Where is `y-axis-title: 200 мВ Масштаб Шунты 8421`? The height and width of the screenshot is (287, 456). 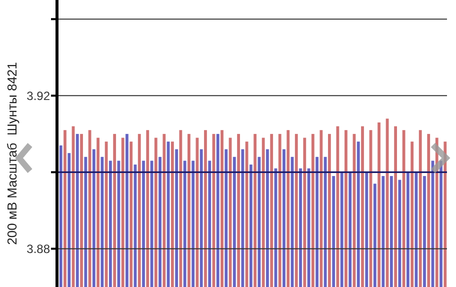
y-axis-title: 200 мВ Масштаб Шунты 8421 is located at coordinates (12, 153).